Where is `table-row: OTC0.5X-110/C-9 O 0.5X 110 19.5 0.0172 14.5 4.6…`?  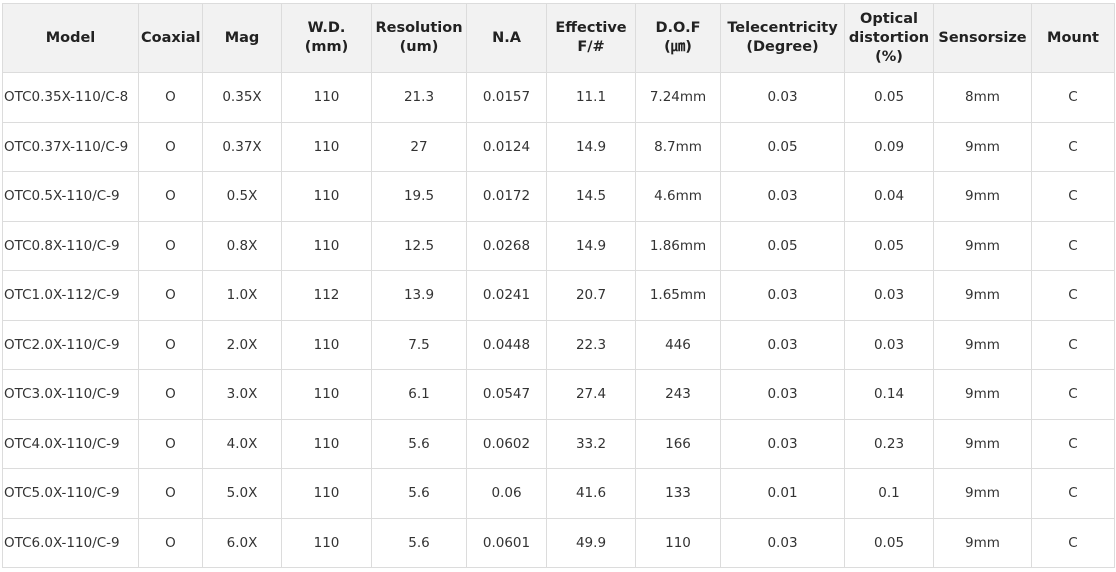 table-row: OTC0.5X-110/C-9 O 0.5X 110 19.5 0.0172 14.5 4.6… is located at coordinates (558, 196).